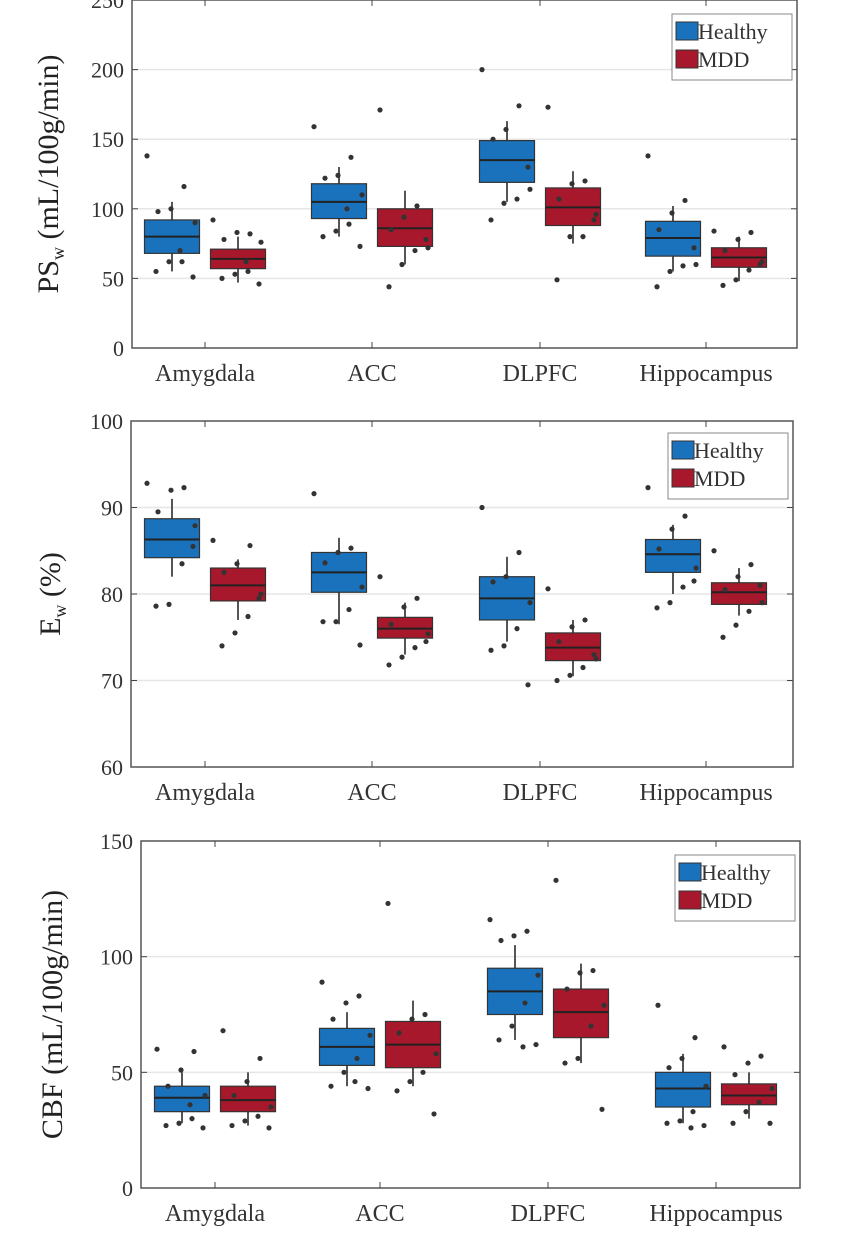 This screenshot has height=1237, width=850. Describe the element at coordinates (48, 276) in the screenshot. I see `y-axis-label-main: PS` at that location.